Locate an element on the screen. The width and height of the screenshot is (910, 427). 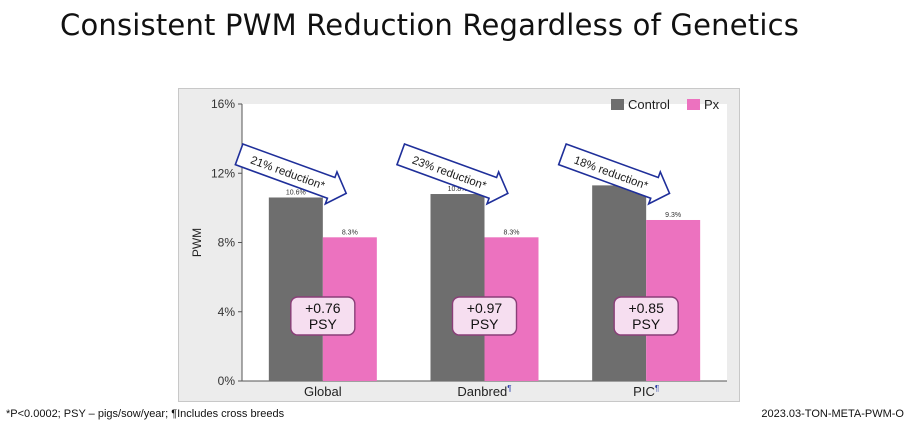
y-tick-label: 16% is located at coordinates (223, 104).